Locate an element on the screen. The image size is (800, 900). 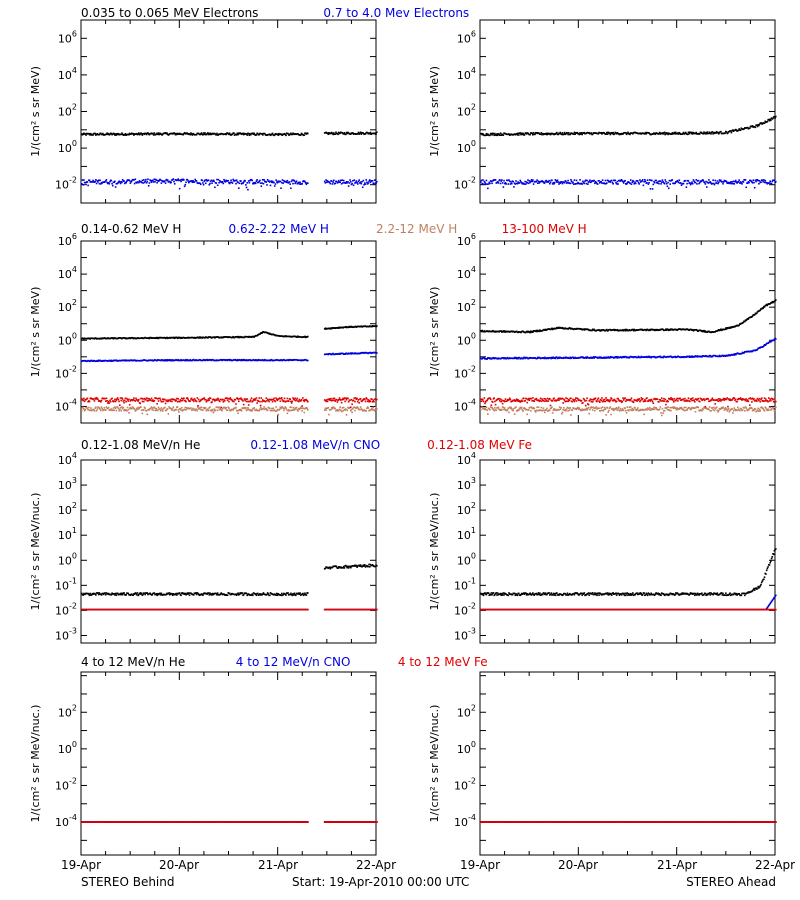
data-series is located at coordinates (229, 403).